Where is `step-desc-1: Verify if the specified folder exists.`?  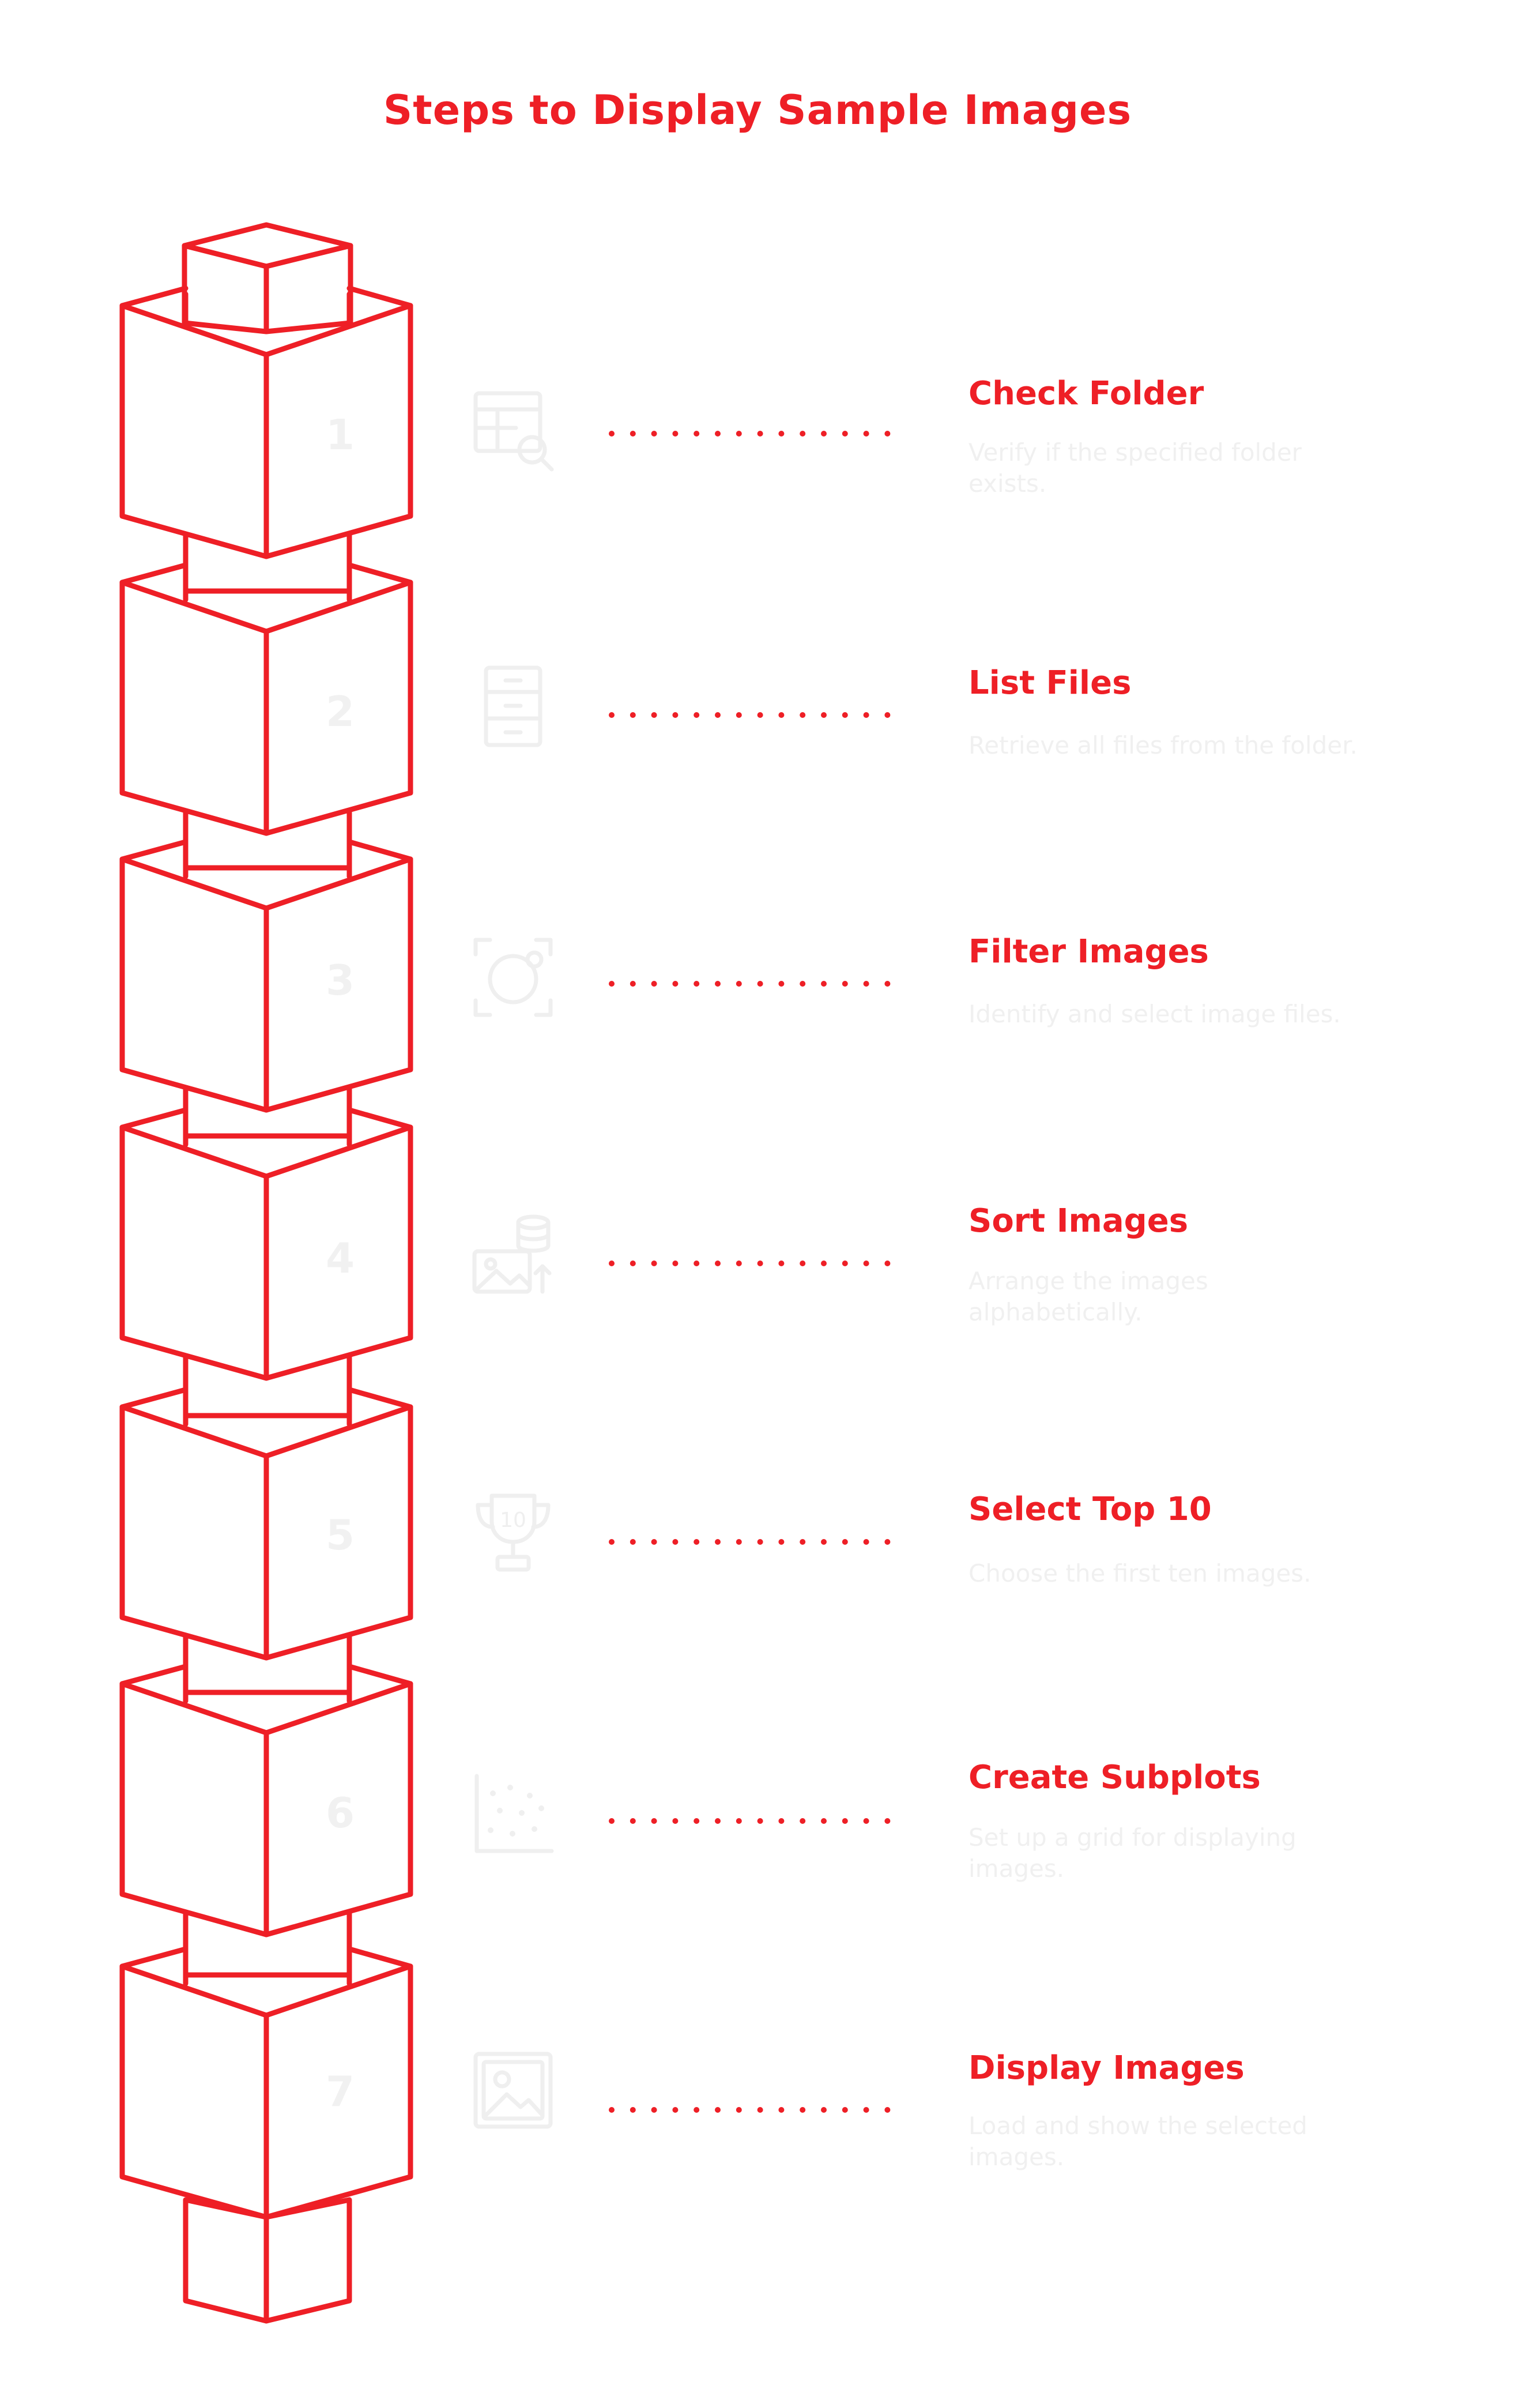 step-desc-1: Verify if the specified folder exists. is located at coordinates (1135, 468).